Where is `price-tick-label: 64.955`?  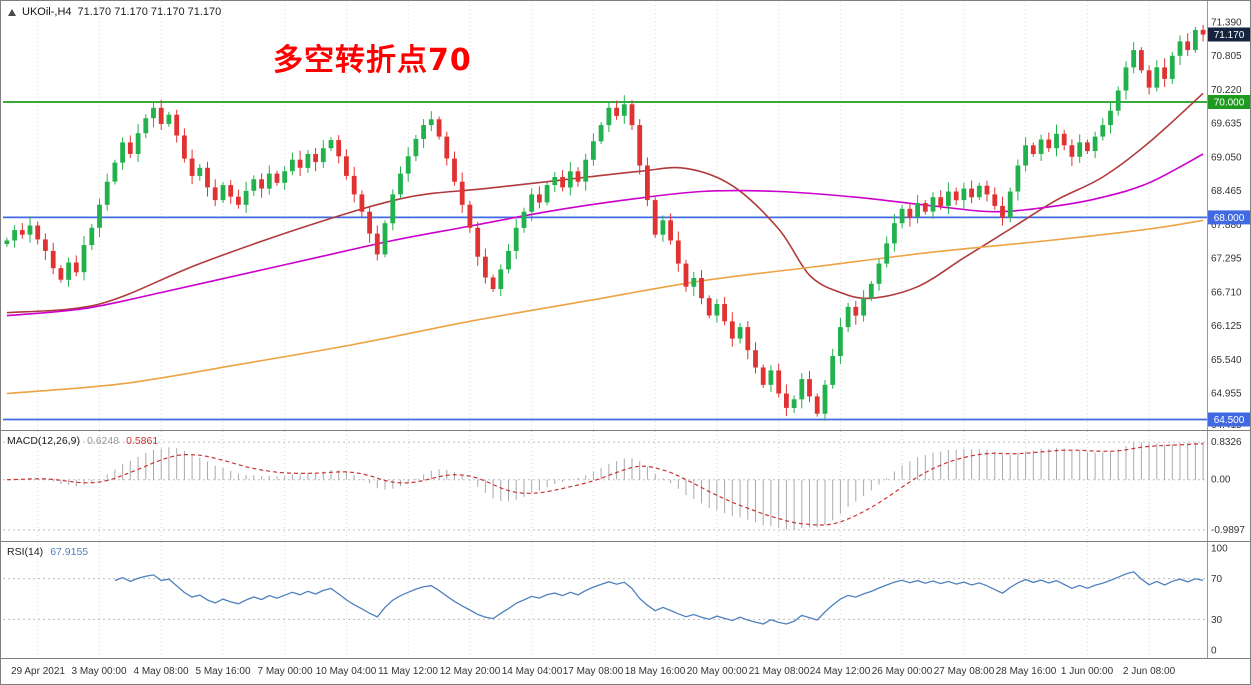 price-tick-label: 64.955 is located at coordinates (1226, 394).